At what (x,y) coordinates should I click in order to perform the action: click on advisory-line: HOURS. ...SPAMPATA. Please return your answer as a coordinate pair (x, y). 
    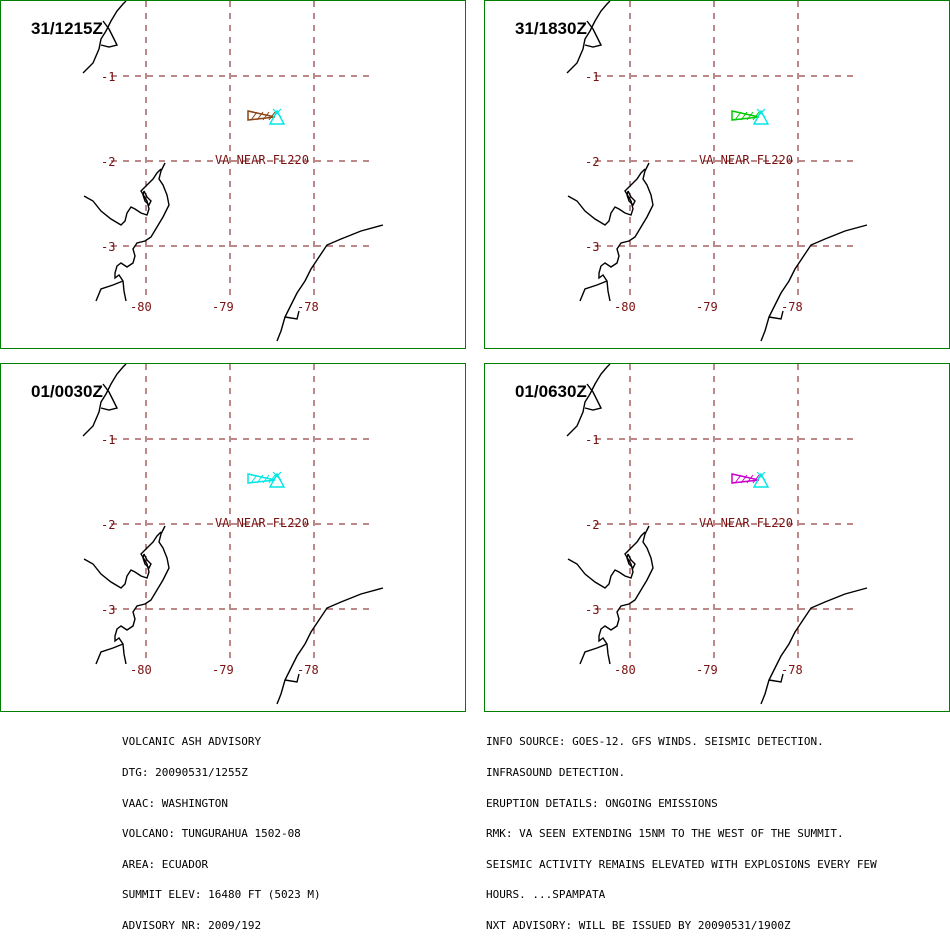
    Looking at the image, I should click on (546, 895).